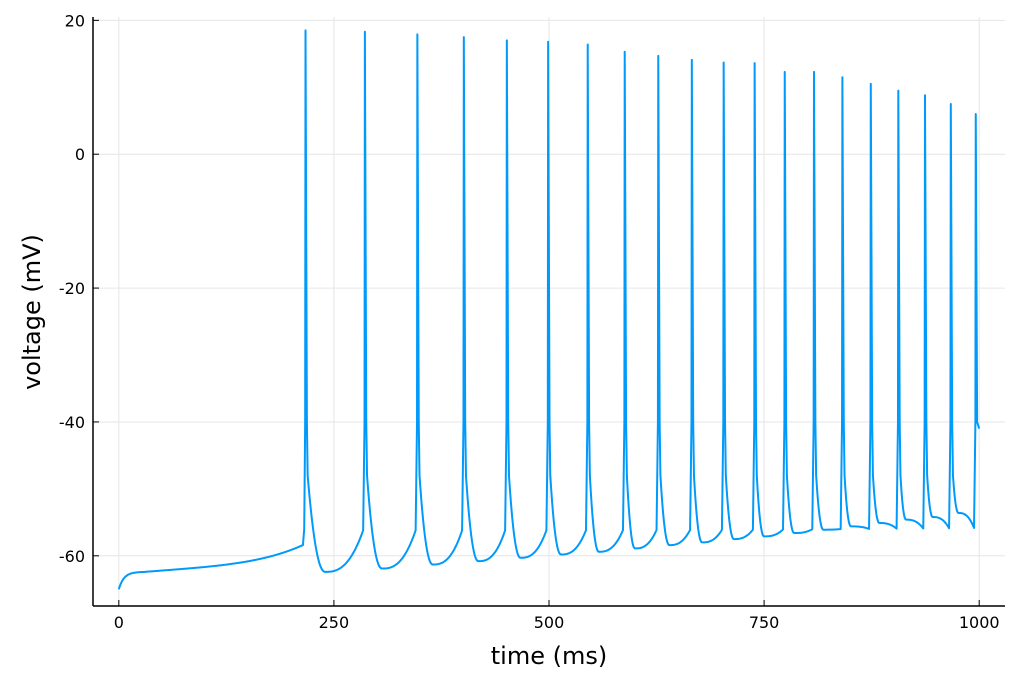  What do you see at coordinates (549, 656) in the screenshot?
I see `x-axis-title: time (ms)` at bounding box center [549, 656].